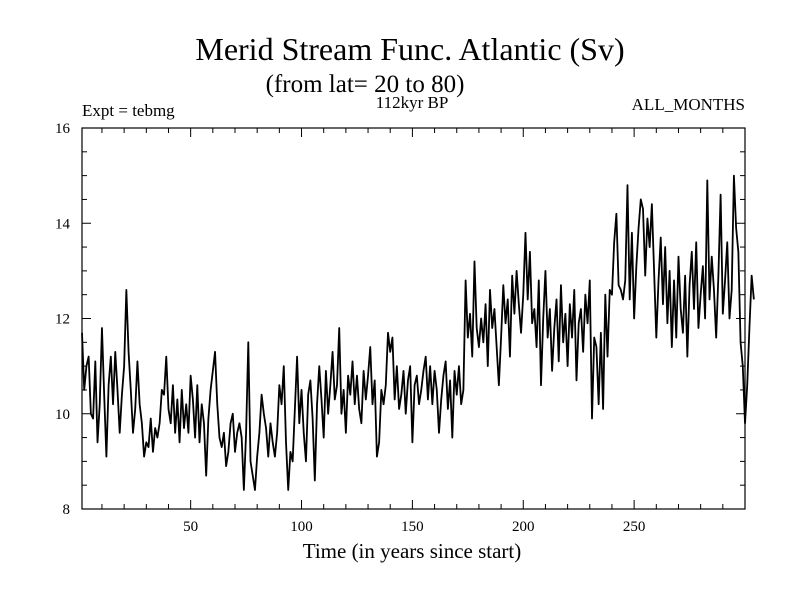  What do you see at coordinates (409, 49) in the screenshot?
I see `chart-title: Merid Stream Func. Atlantic (Sv)` at bounding box center [409, 49].